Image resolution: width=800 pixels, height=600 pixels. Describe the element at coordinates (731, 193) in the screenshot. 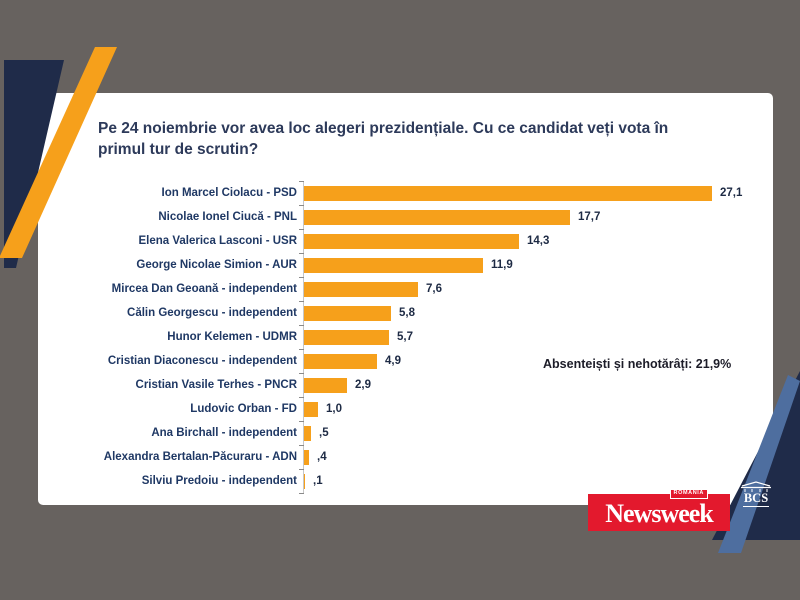

I see `bar-value: 27,1` at that location.